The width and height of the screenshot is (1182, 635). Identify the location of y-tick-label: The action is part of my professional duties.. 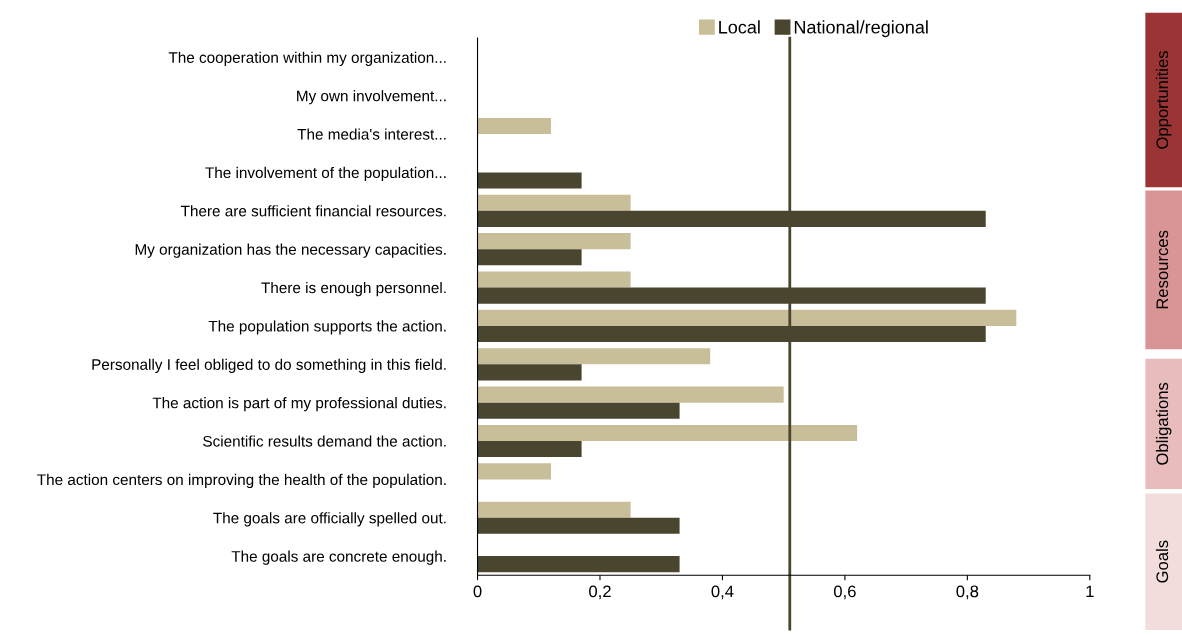
(299, 404).